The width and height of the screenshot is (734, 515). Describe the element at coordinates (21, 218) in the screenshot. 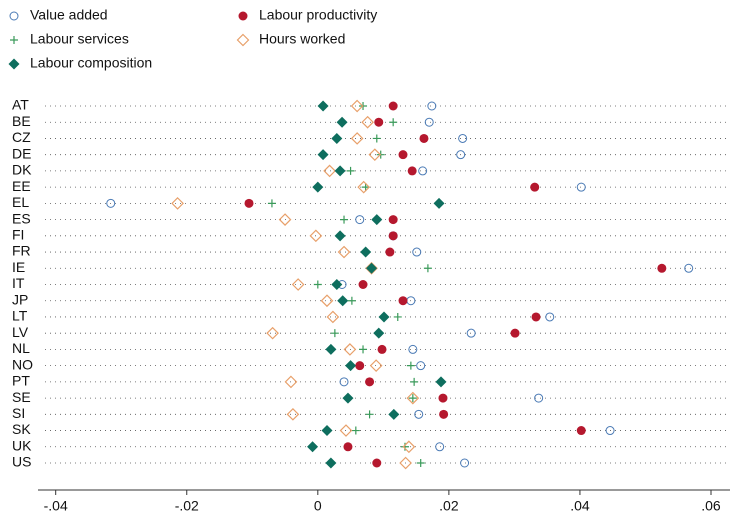

I see `y-tick-label: ES` at that location.